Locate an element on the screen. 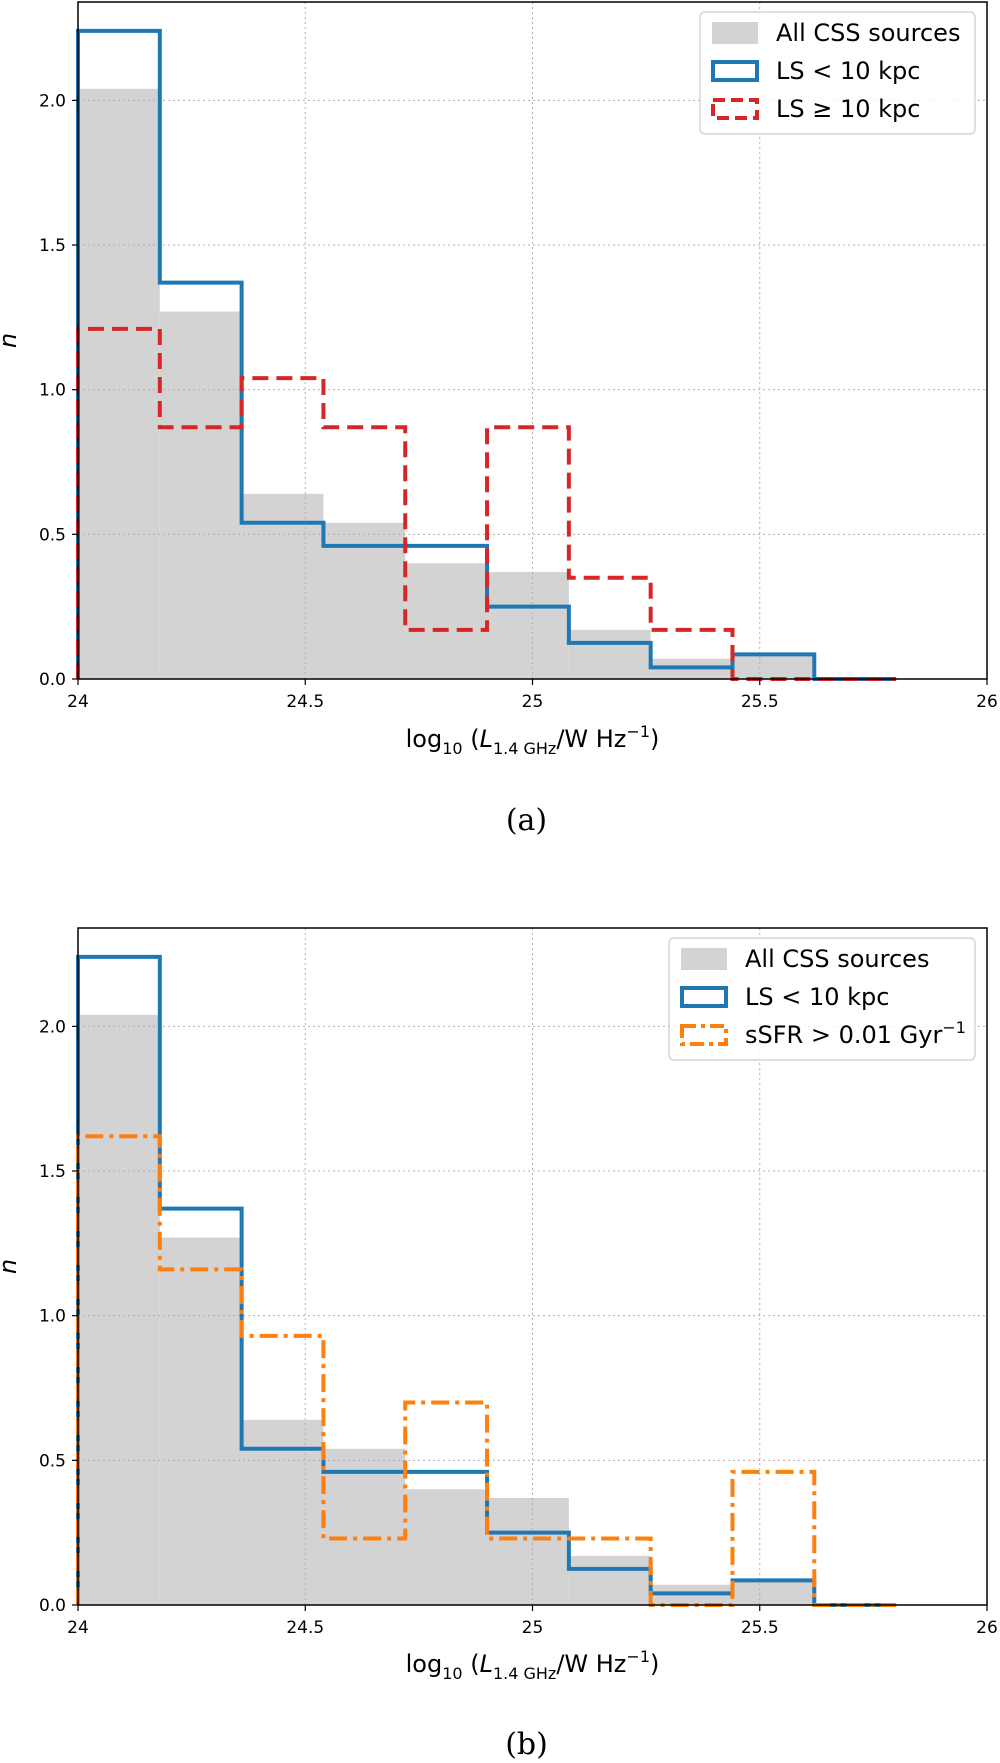 Image resolution: width=1000 pixels, height=1763 pixels. panel-caption: (b) is located at coordinates (526, 1744).